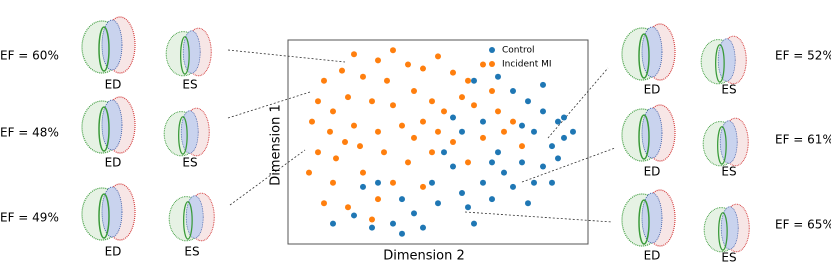 This screenshot has width=831, height=274. What do you see at coordinates (518, 51) in the screenshot?
I see `legend-label: Control` at bounding box center [518, 51].